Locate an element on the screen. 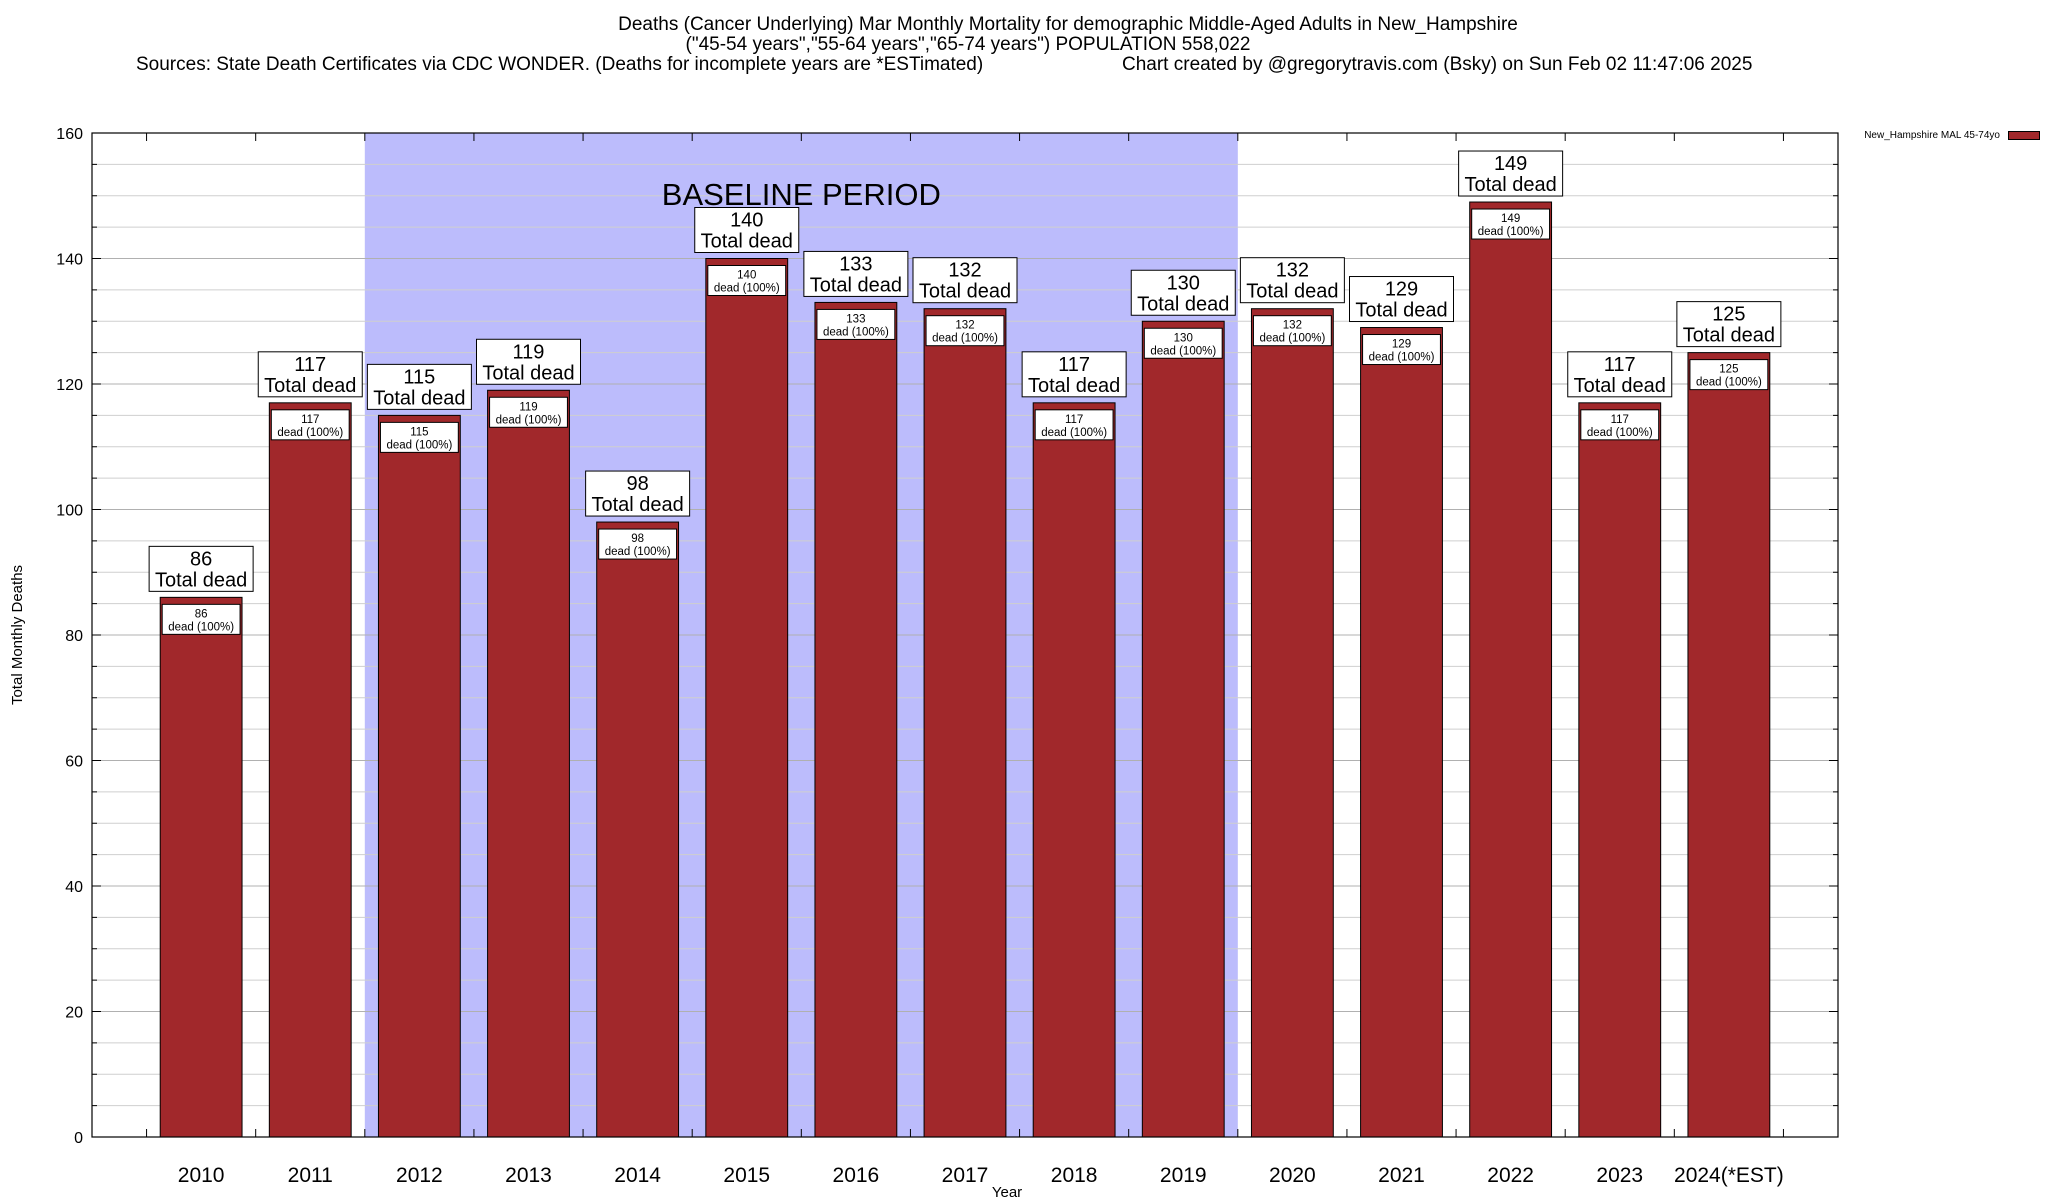 The width and height of the screenshot is (2048, 1200). x-tick-label-2020: 2020 is located at coordinates (1292, 1175).